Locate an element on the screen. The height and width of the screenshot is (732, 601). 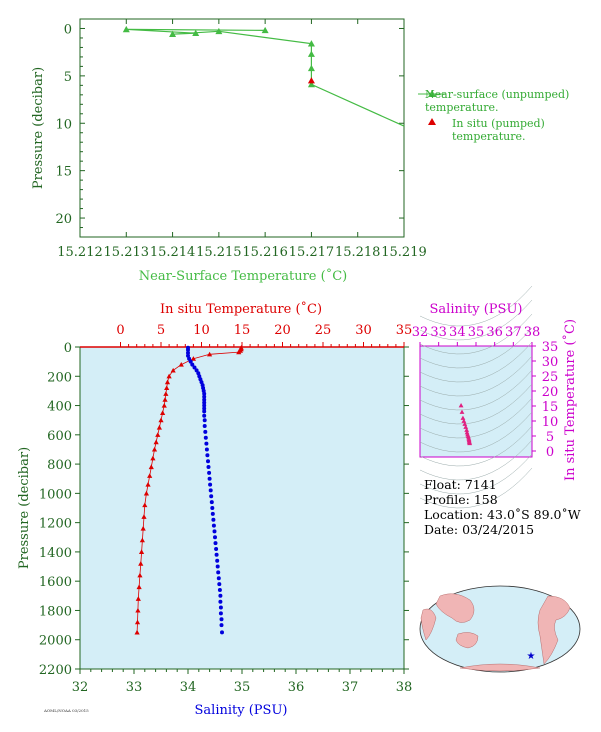
pressure-tick-label: 1600 is located at coordinates (55, 582).